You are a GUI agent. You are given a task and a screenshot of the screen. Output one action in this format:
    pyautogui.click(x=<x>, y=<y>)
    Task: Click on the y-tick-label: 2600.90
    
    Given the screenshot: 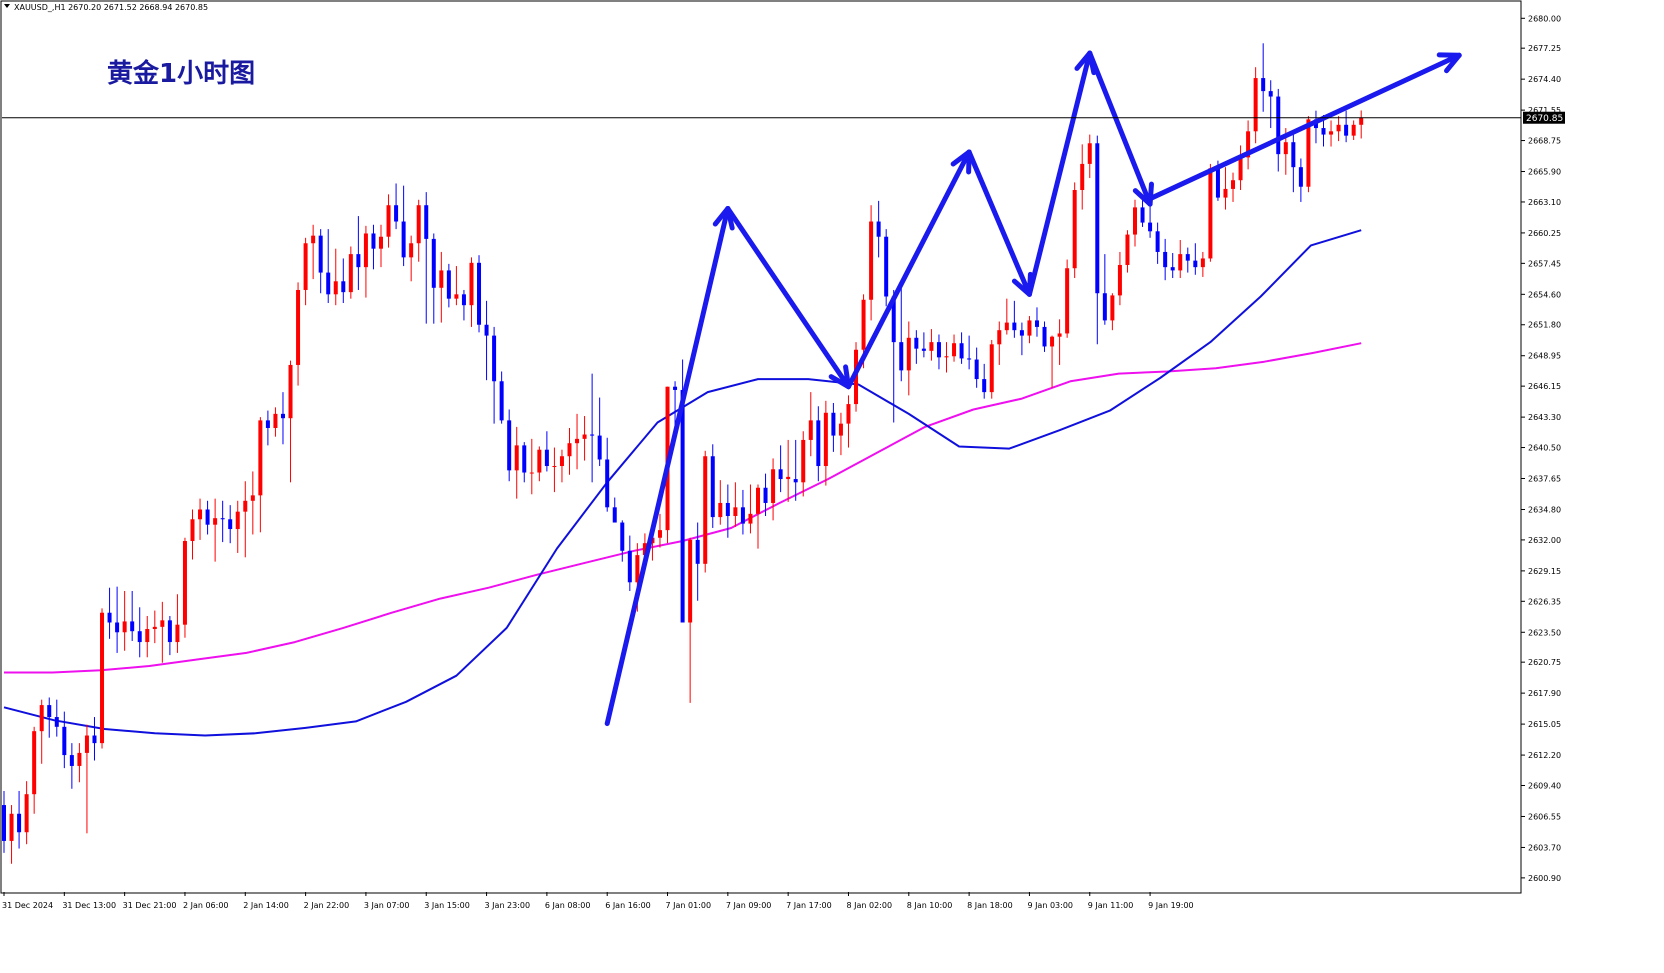 What is the action you would take?
    pyautogui.click(x=1544, y=878)
    